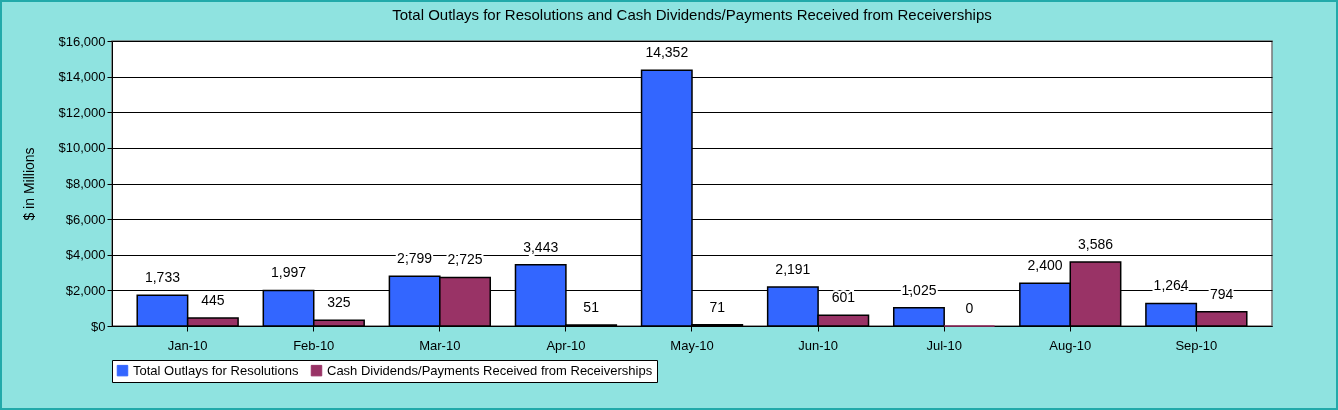  I want to click on data-label: 14,352, so click(667, 52).